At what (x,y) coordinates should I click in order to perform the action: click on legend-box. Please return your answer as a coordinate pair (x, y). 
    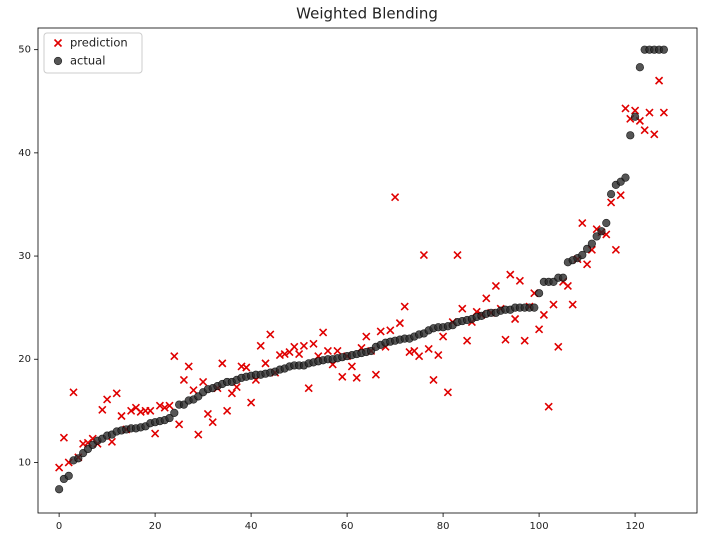
    Looking at the image, I should click on (93, 53).